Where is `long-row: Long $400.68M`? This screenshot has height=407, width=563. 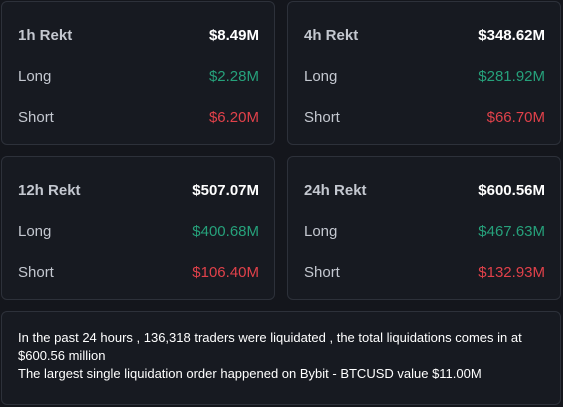 long-row: Long $400.68M is located at coordinates (138, 231).